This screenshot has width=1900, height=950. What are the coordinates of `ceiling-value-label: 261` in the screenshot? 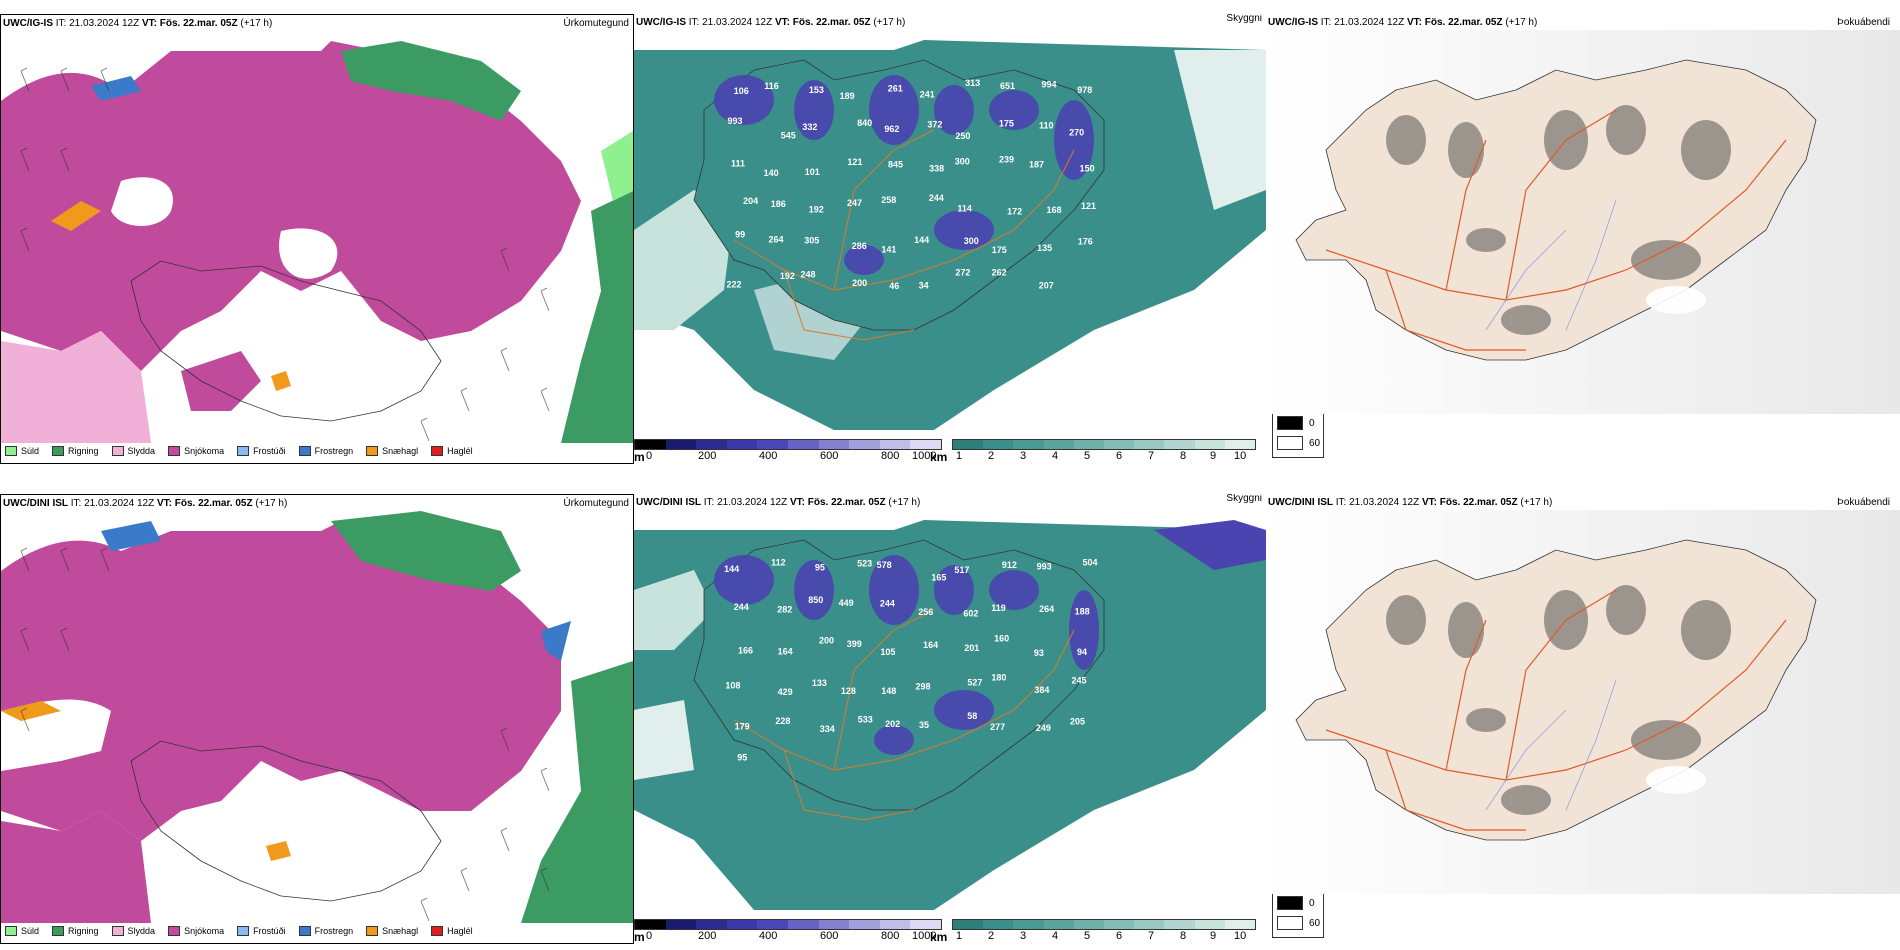 It's located at (895, 89).